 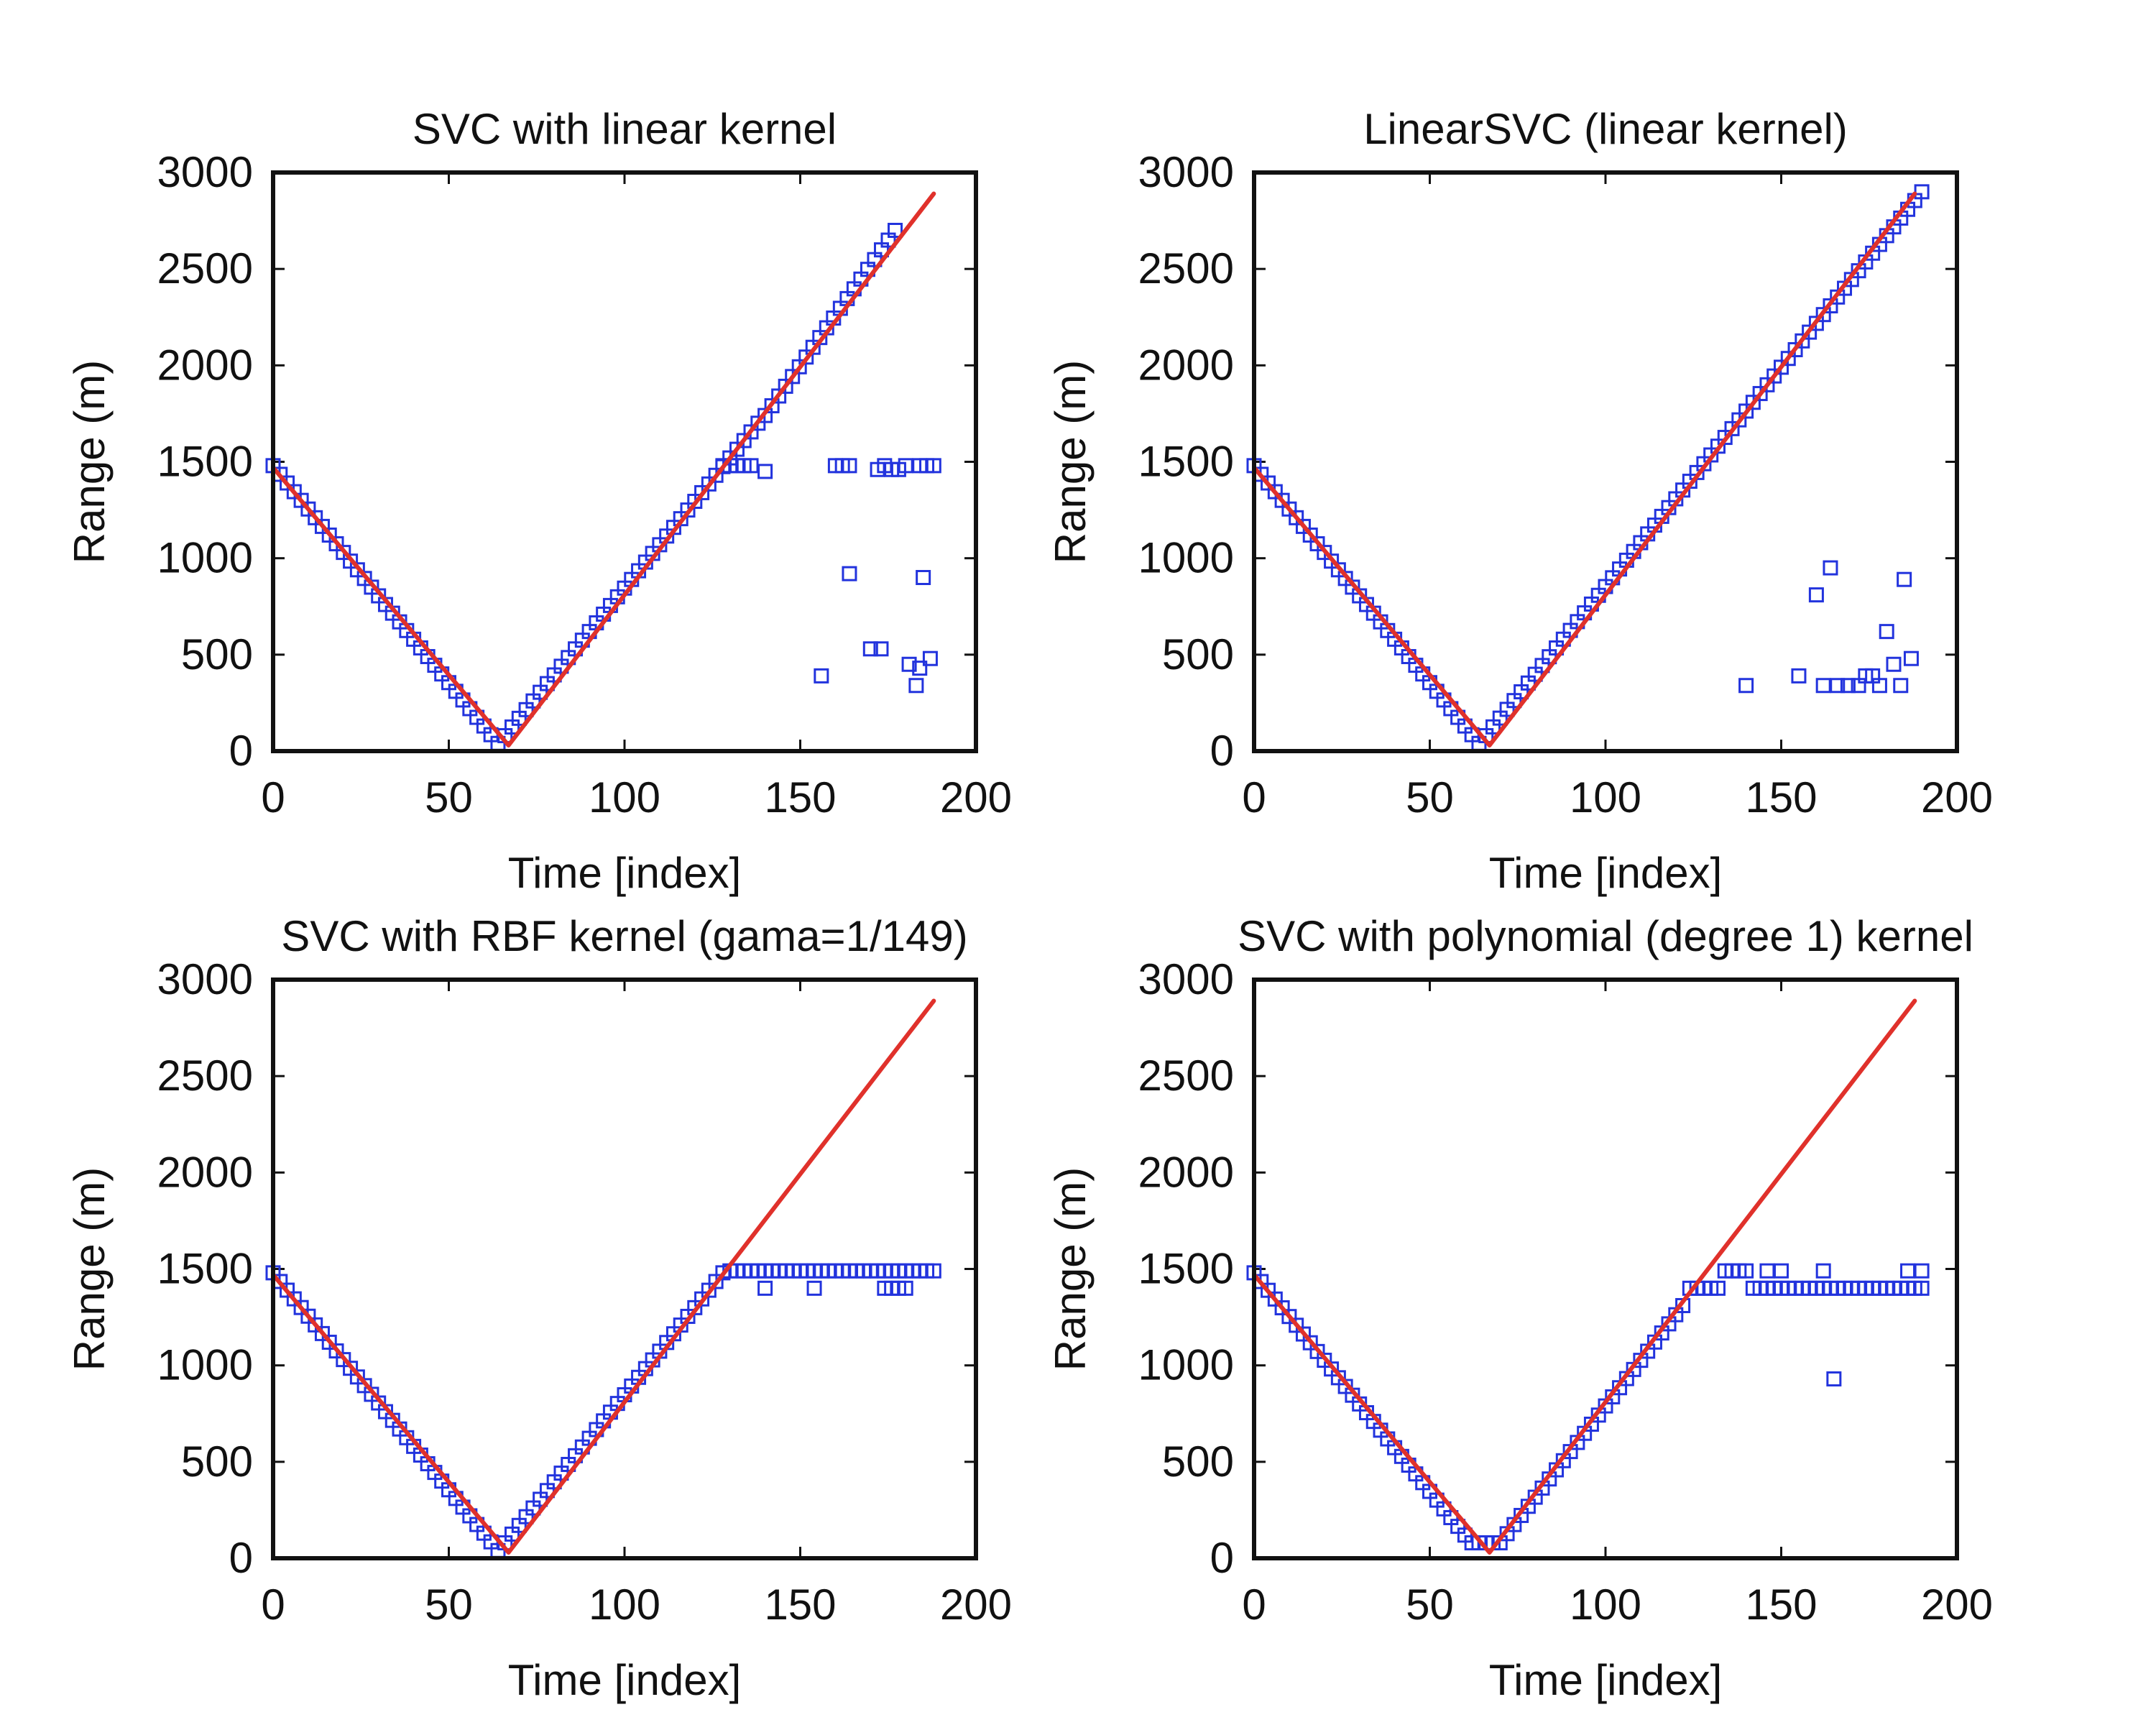 I want to click on plot-title: SVC with RBF kernel (gama=1/149), so click(x=624, y=936).